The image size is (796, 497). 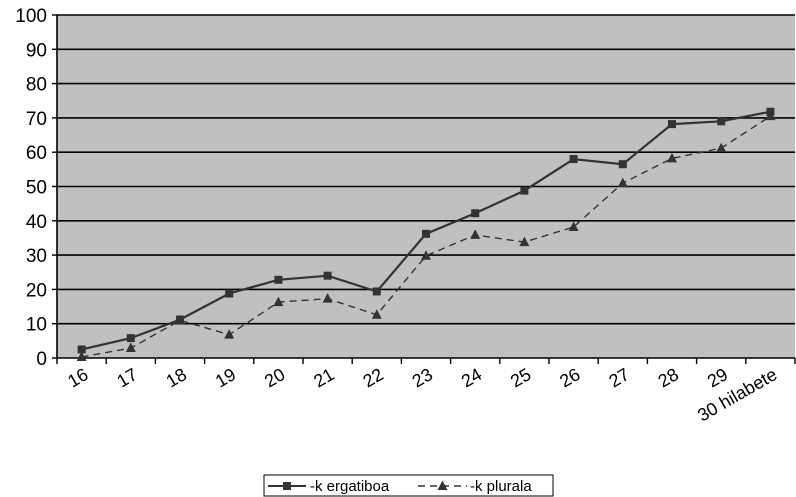 What do you see at coordinates (36, 256) in the screenshot?
I see `y-tick-label-30: 30` at bounding box center [36, 256].